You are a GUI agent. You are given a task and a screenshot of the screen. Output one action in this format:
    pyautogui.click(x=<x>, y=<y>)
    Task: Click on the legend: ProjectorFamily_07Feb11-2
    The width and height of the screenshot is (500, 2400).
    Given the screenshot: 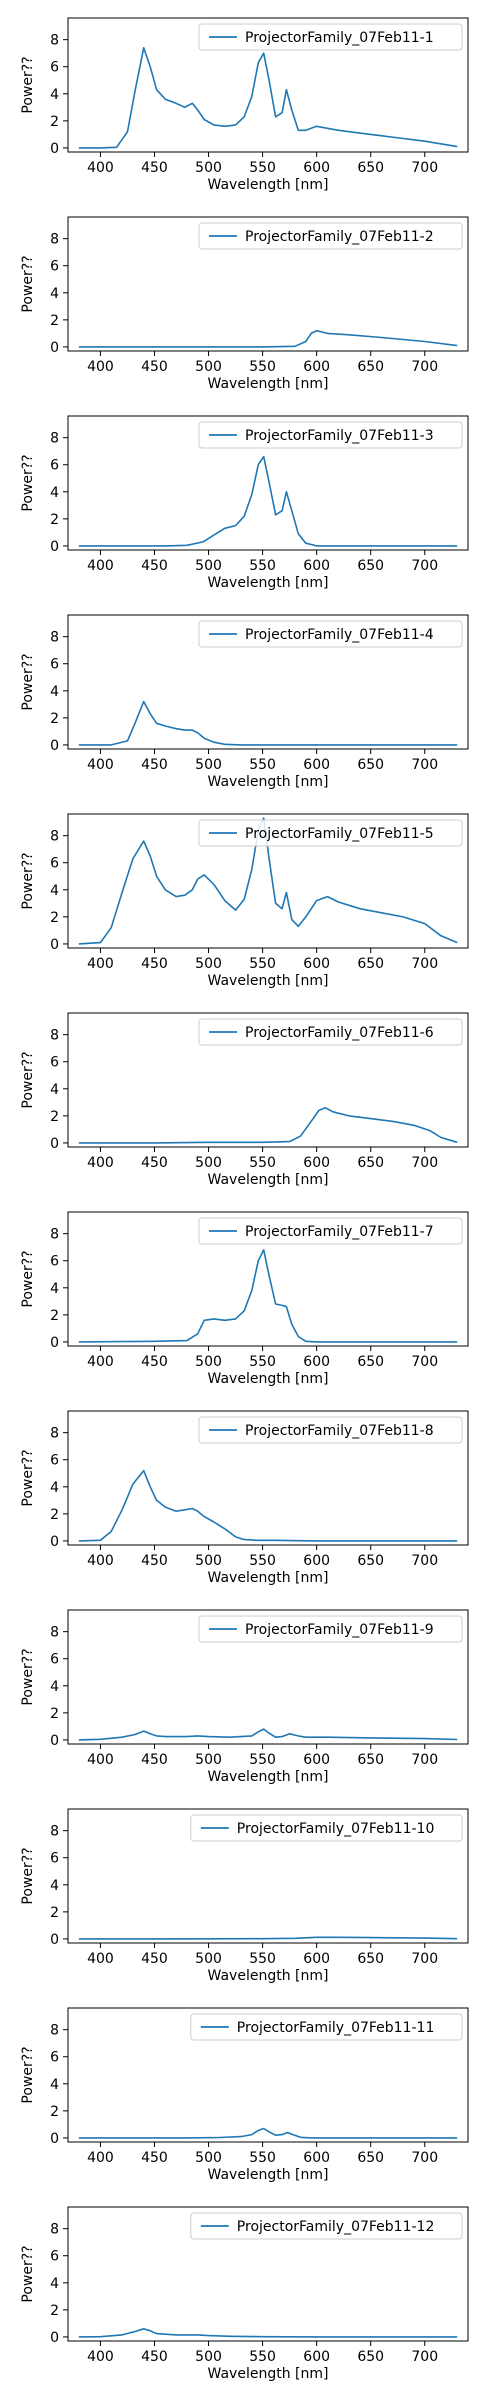 What is the action you would take?
    pyautogui.click(x=330, y=236)
    